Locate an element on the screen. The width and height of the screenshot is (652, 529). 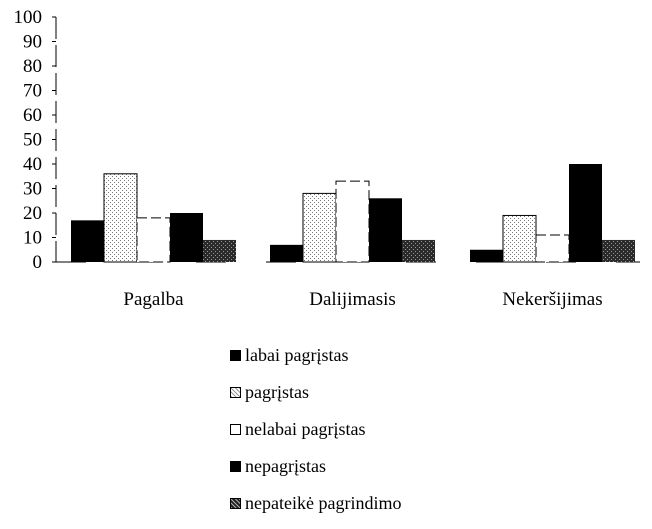
y-tick-label: 40 is located at coordinates (32, 164).